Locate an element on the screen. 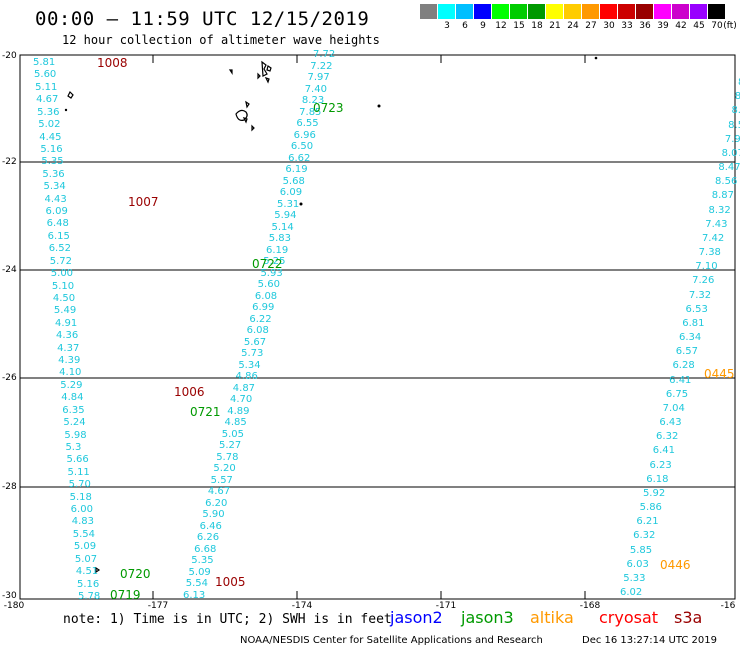 The width and height of the screenshot is (740, 650). wave-height-value: 8.56 is located at coordinates (726, 182).